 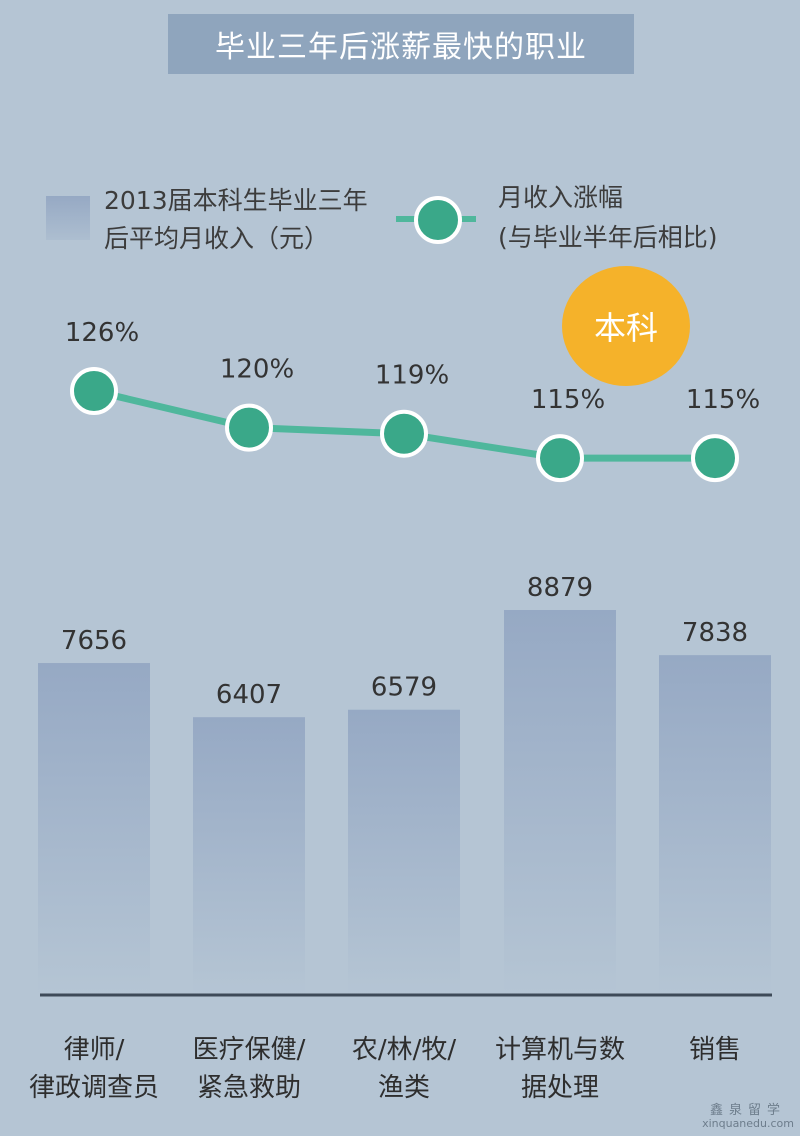 I want to click on bar-value-label-3: 8879, so click(x=560, y=588).